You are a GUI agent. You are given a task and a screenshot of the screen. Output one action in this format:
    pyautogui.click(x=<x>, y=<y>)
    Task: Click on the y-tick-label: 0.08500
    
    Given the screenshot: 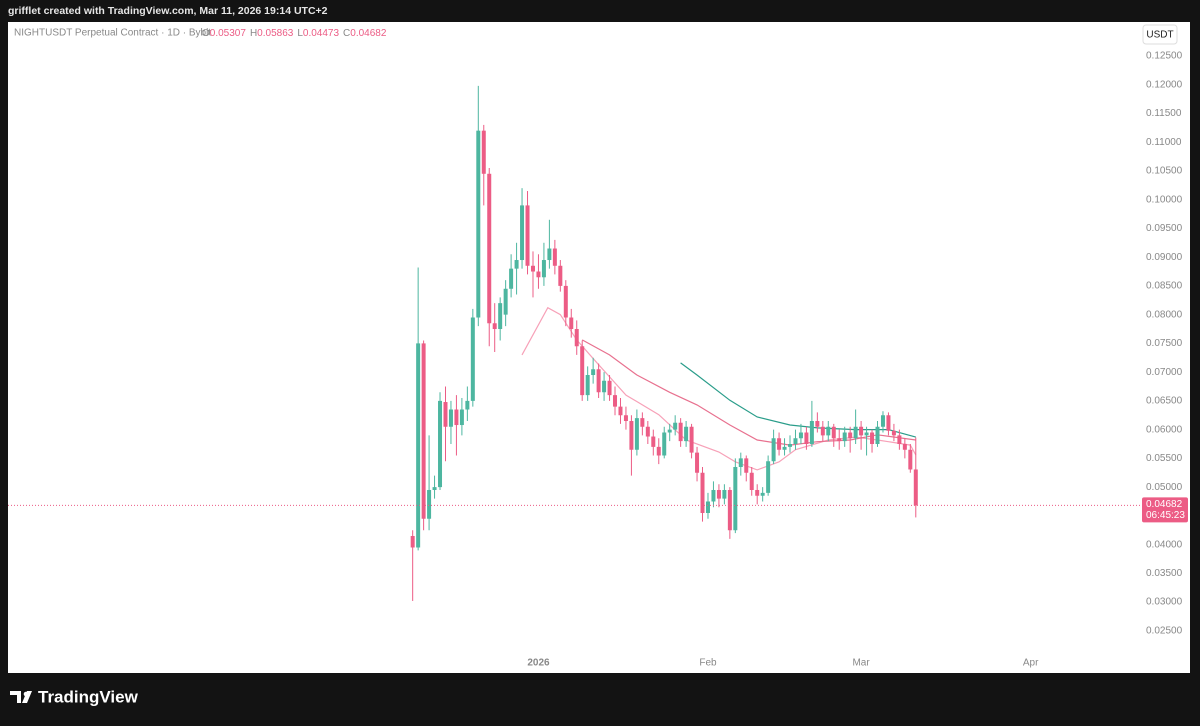 What is the action you would take?
    pyautogui.click(x=1164, y=286)
    